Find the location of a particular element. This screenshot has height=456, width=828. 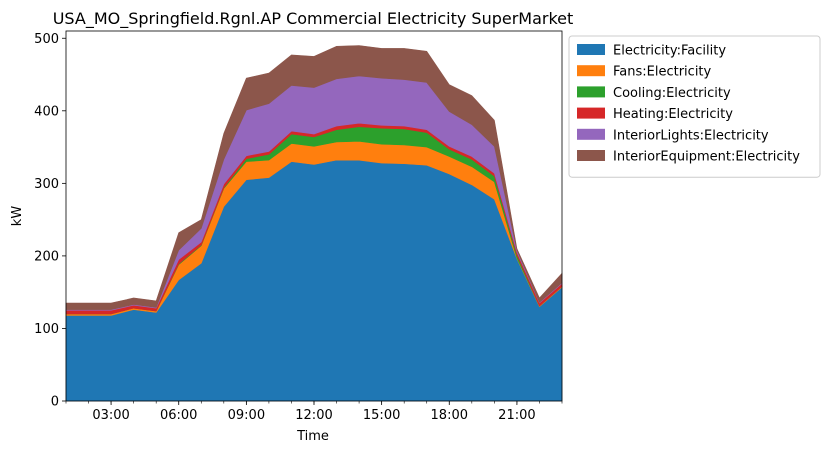

legend-label-heating-electricity: Heating:Electricity is located at coordinates (673, 114).